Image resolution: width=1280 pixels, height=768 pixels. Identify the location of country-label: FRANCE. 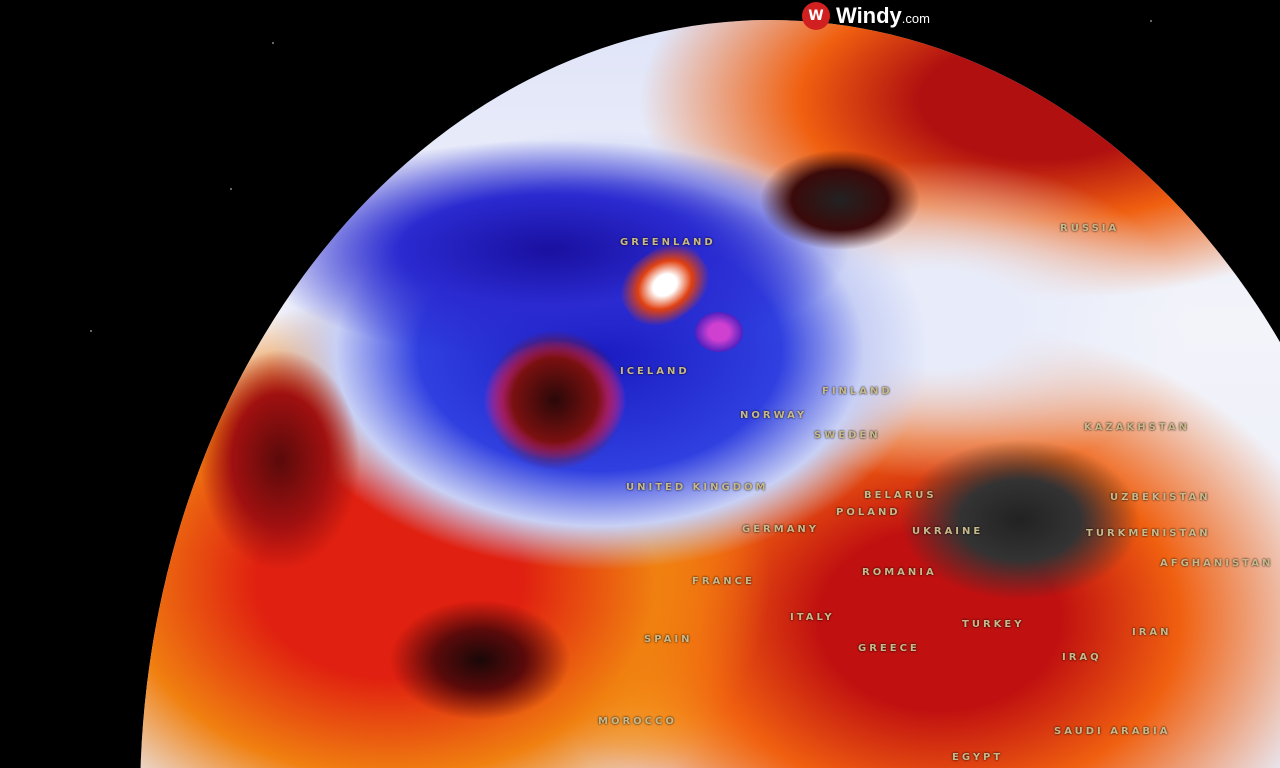
(723, 581).